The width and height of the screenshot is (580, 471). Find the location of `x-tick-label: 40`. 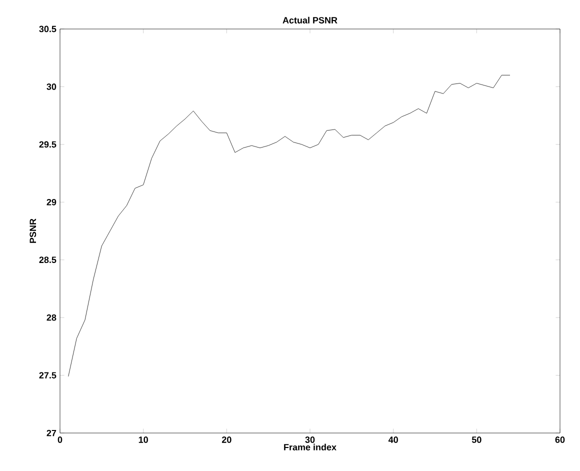

x-tick-label: 40 is located at coordinates (393, 439).